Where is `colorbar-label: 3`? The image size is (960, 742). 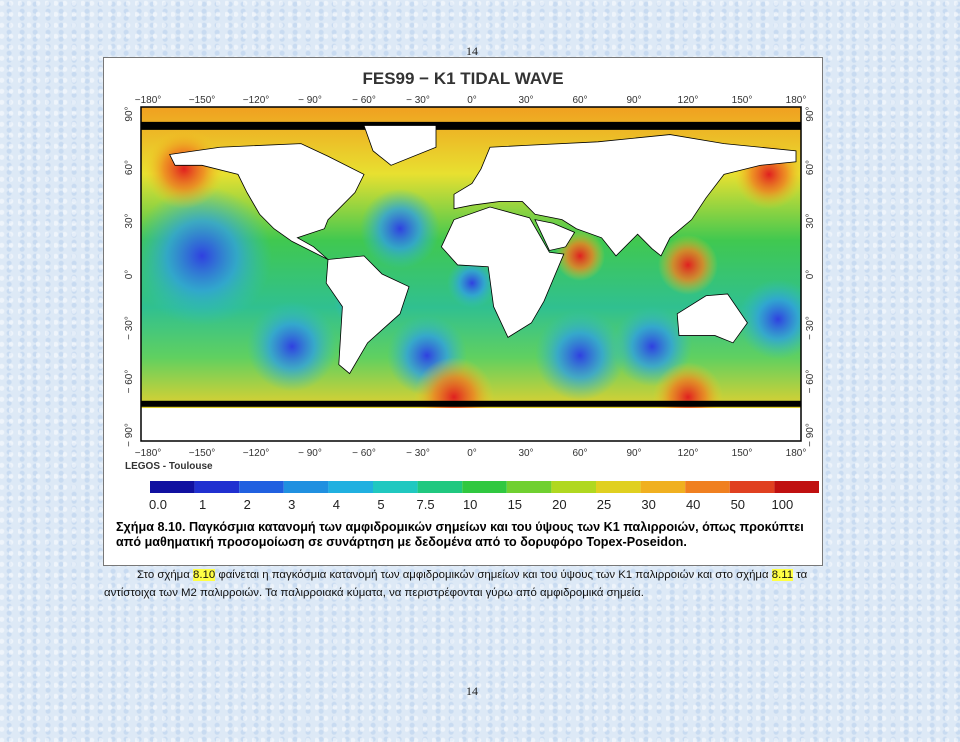
colorbar-label: 3 is located at coordinates (291, 504).